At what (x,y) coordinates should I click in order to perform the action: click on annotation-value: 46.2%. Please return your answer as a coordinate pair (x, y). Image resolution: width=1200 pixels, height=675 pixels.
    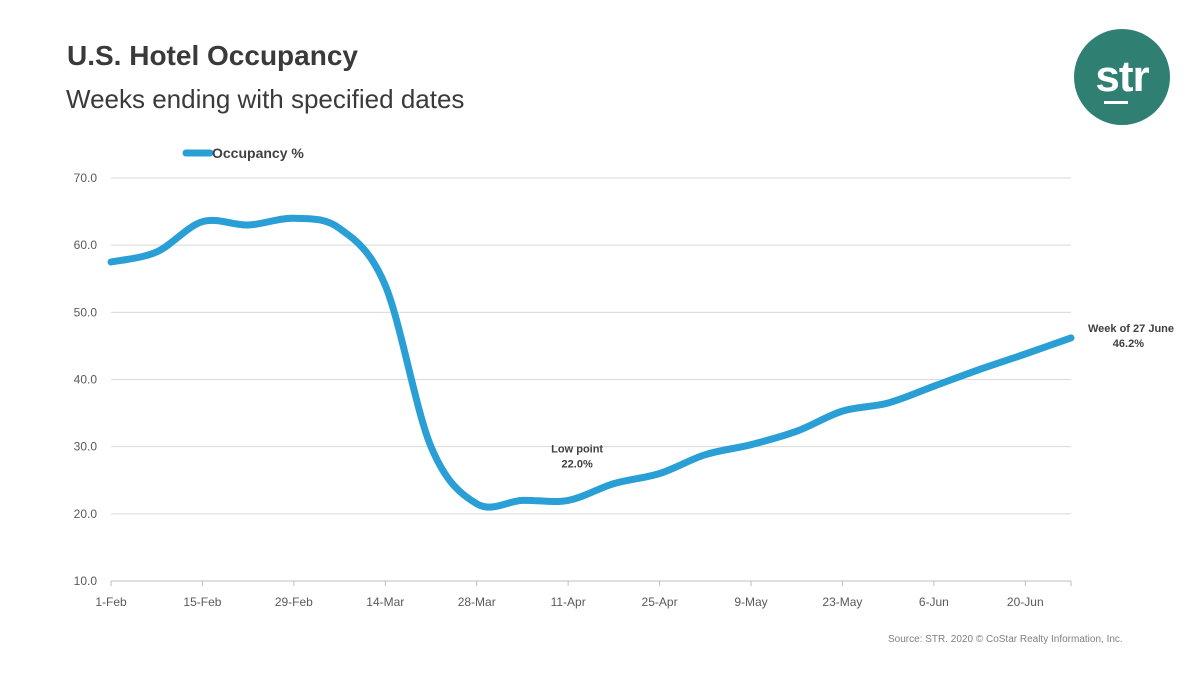
    Looking at the image, I should click on (1128, 344).